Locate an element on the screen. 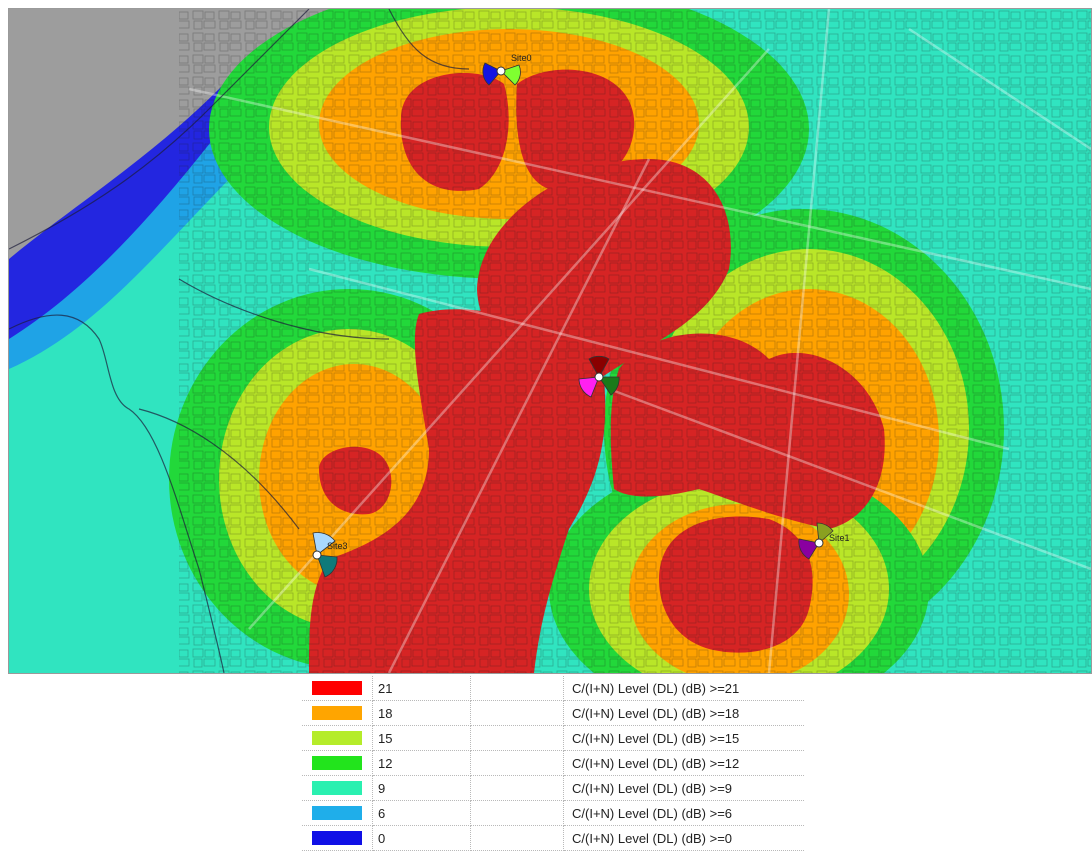 The height and width of the screenshot is (858, 1092). legend-description: C/(I+N) Level (DL) (dB) >=18 is located at coordinates (683, 713).